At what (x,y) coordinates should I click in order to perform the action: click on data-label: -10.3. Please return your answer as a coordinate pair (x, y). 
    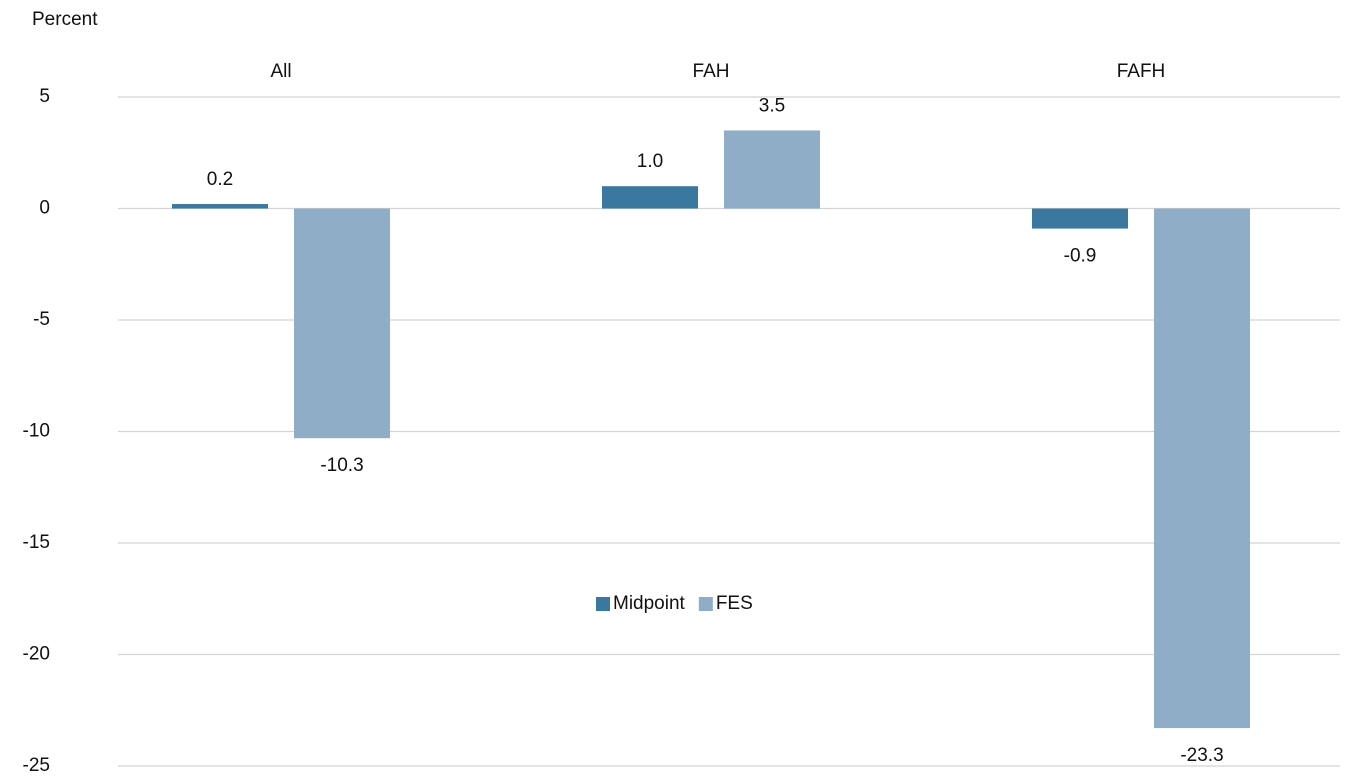
    Looking at the image, I should click on (341, 465).